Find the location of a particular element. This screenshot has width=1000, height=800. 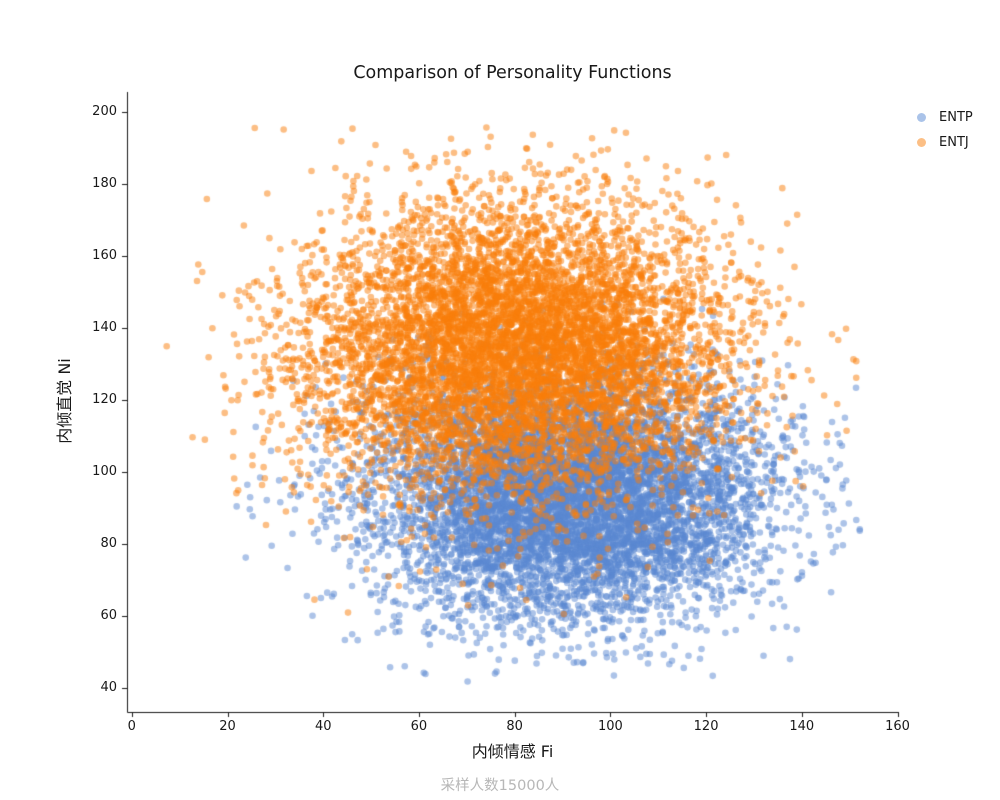

legend-label-entj: ENTJ is located at coordinates (954, 142).